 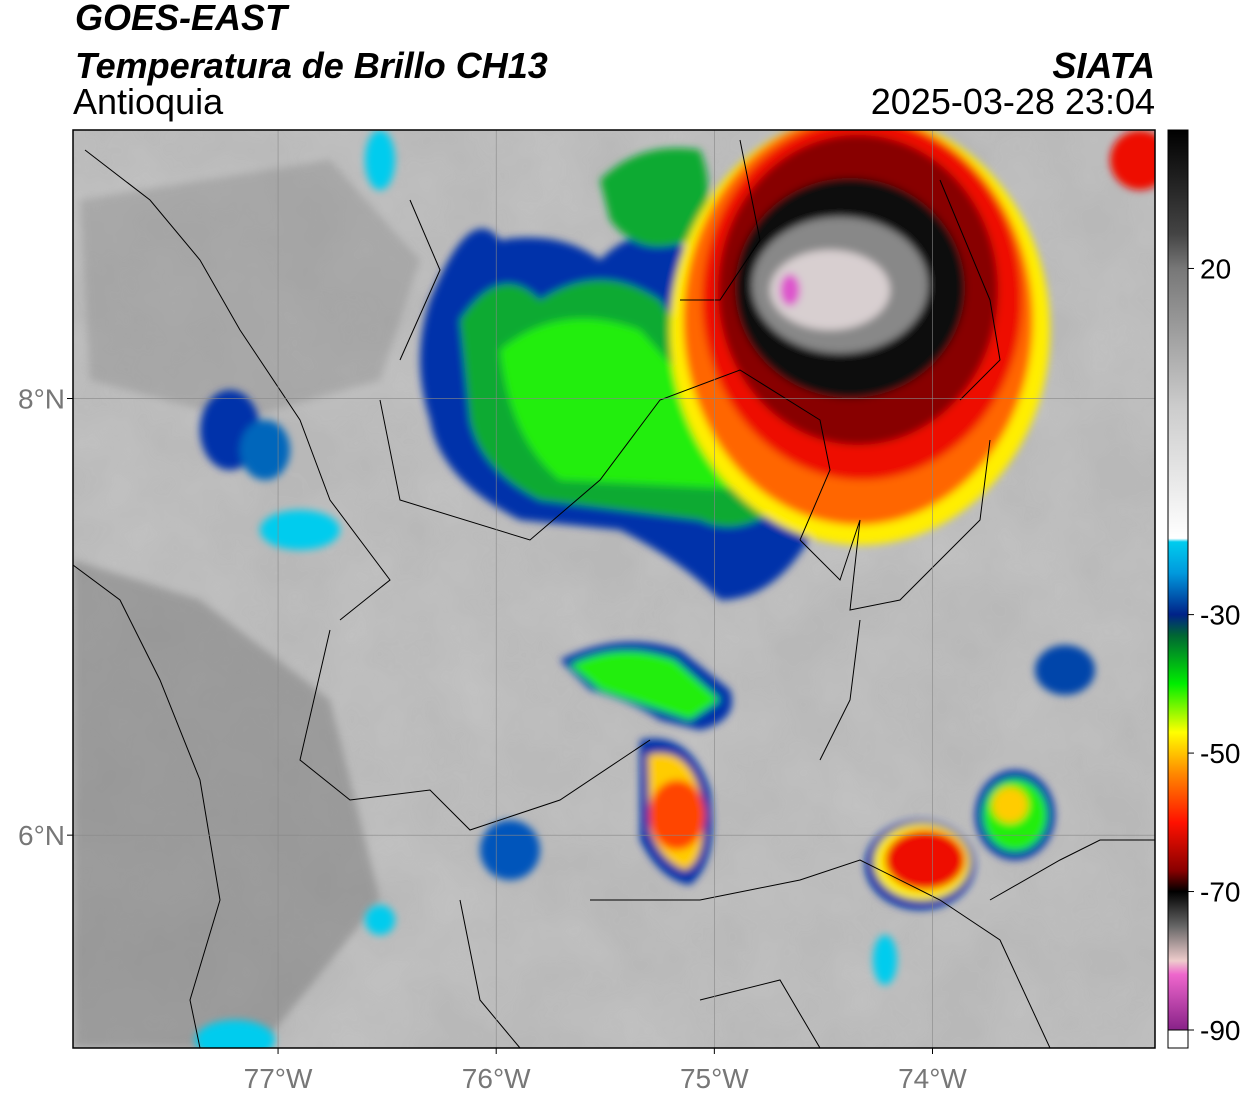 What do you see at coordinates (182, 19) in the screenshot?
I see `title: GOES-EAST` at bounding box center [182, 19].